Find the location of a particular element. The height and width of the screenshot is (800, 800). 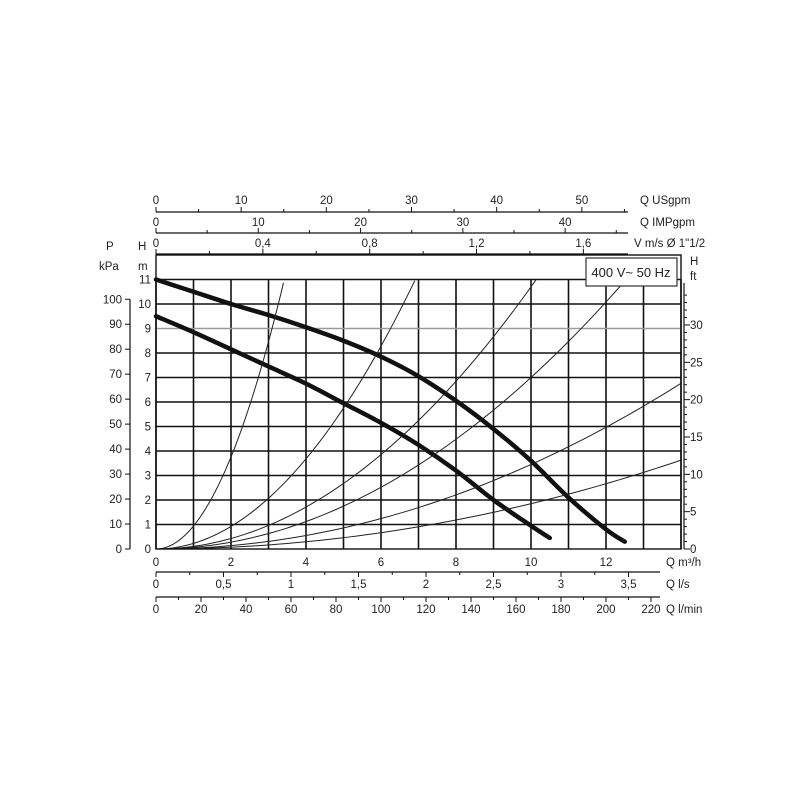

top-axis-1-tick-label: 10 is located at coordinates (241, 201).